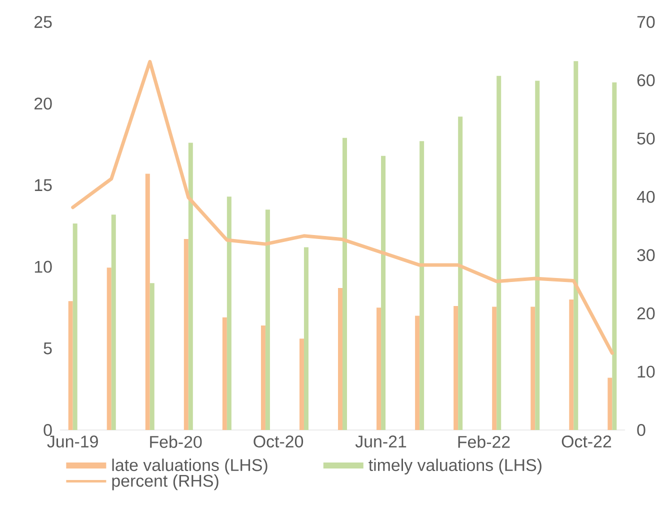 This screenshot has width=668, height=508. What do you see at coordinates (641, 430) in the screenshot?
I see `y2-tick-label: 0` at bounding box center [641, 430].